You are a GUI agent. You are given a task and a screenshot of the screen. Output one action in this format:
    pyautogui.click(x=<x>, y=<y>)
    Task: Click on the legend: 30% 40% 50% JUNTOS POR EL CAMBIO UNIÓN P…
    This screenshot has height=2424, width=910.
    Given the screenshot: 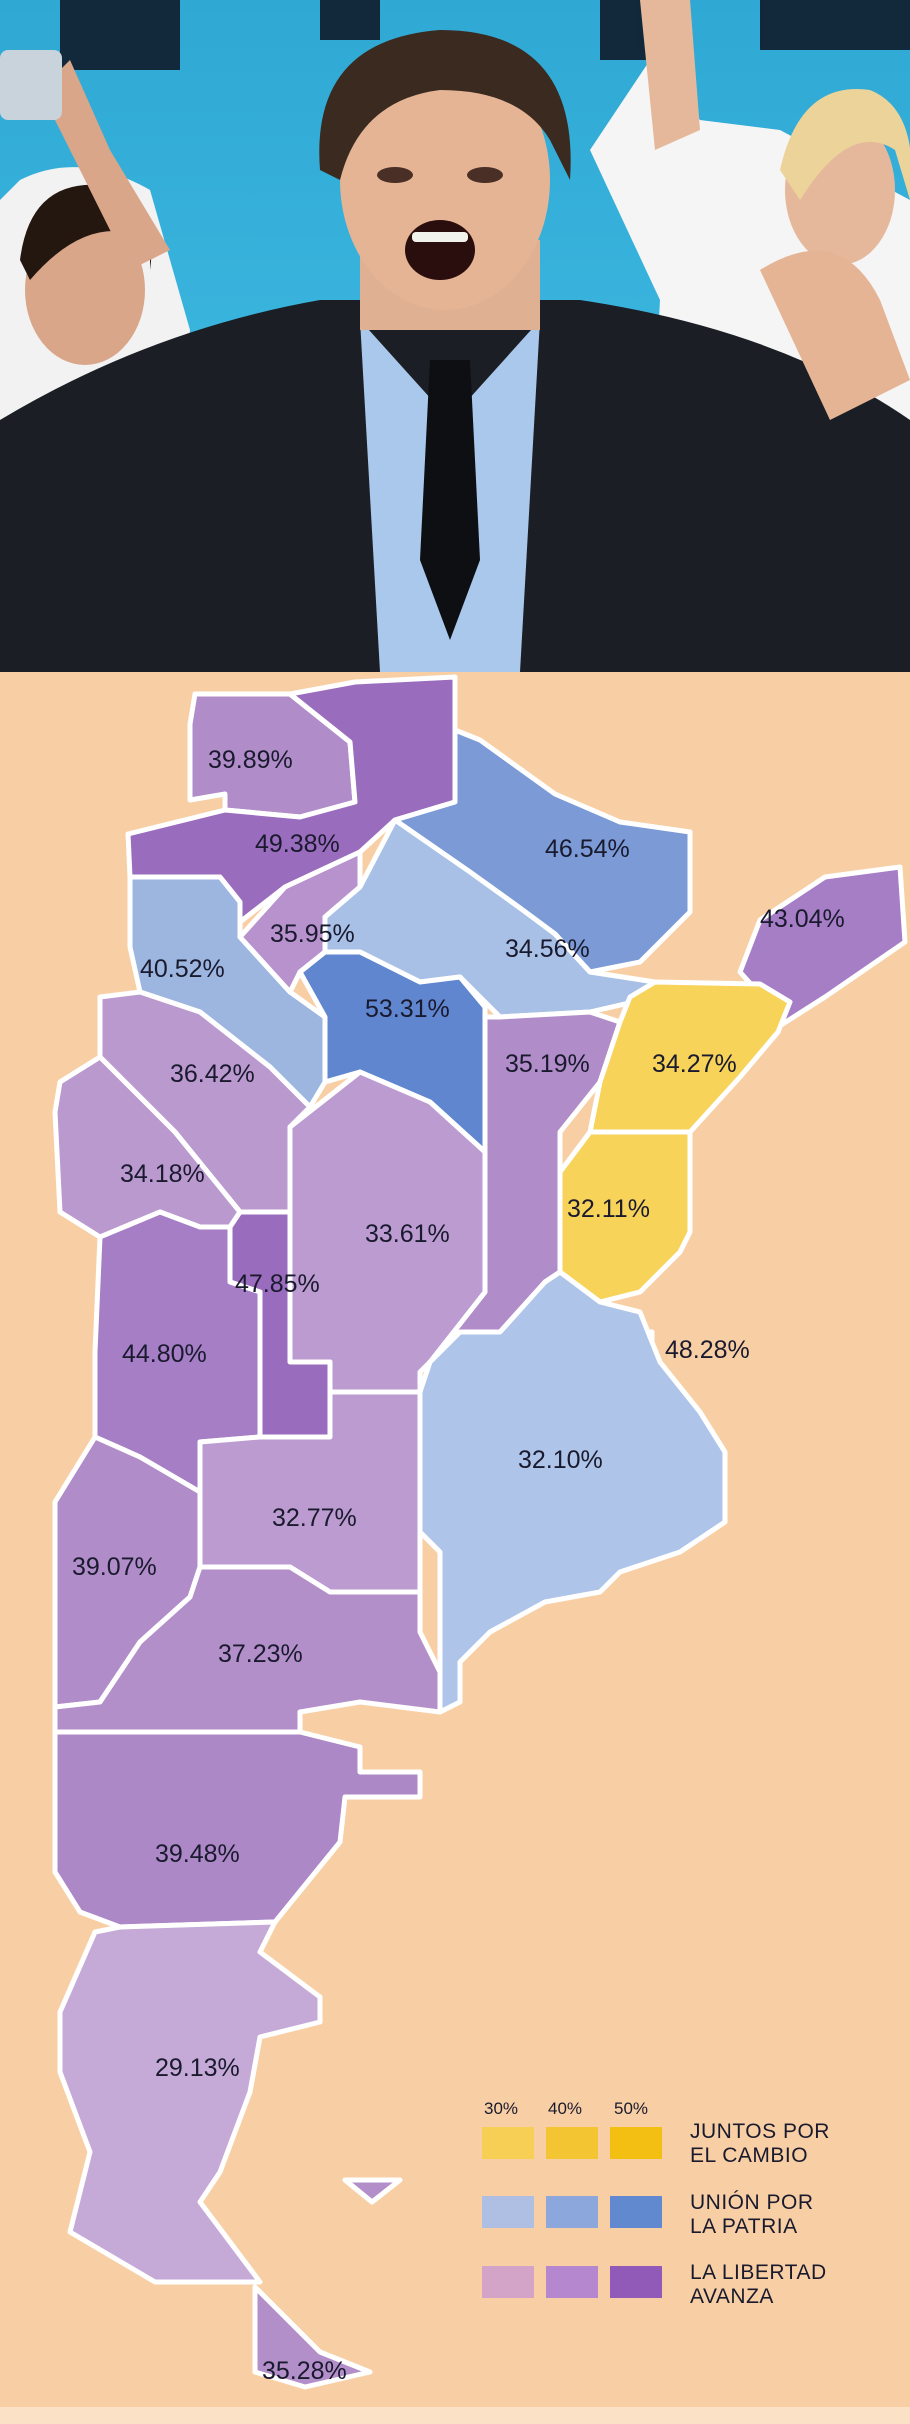 What is the action you would take?
    pyautogui.click(x=656, y=2203)
    